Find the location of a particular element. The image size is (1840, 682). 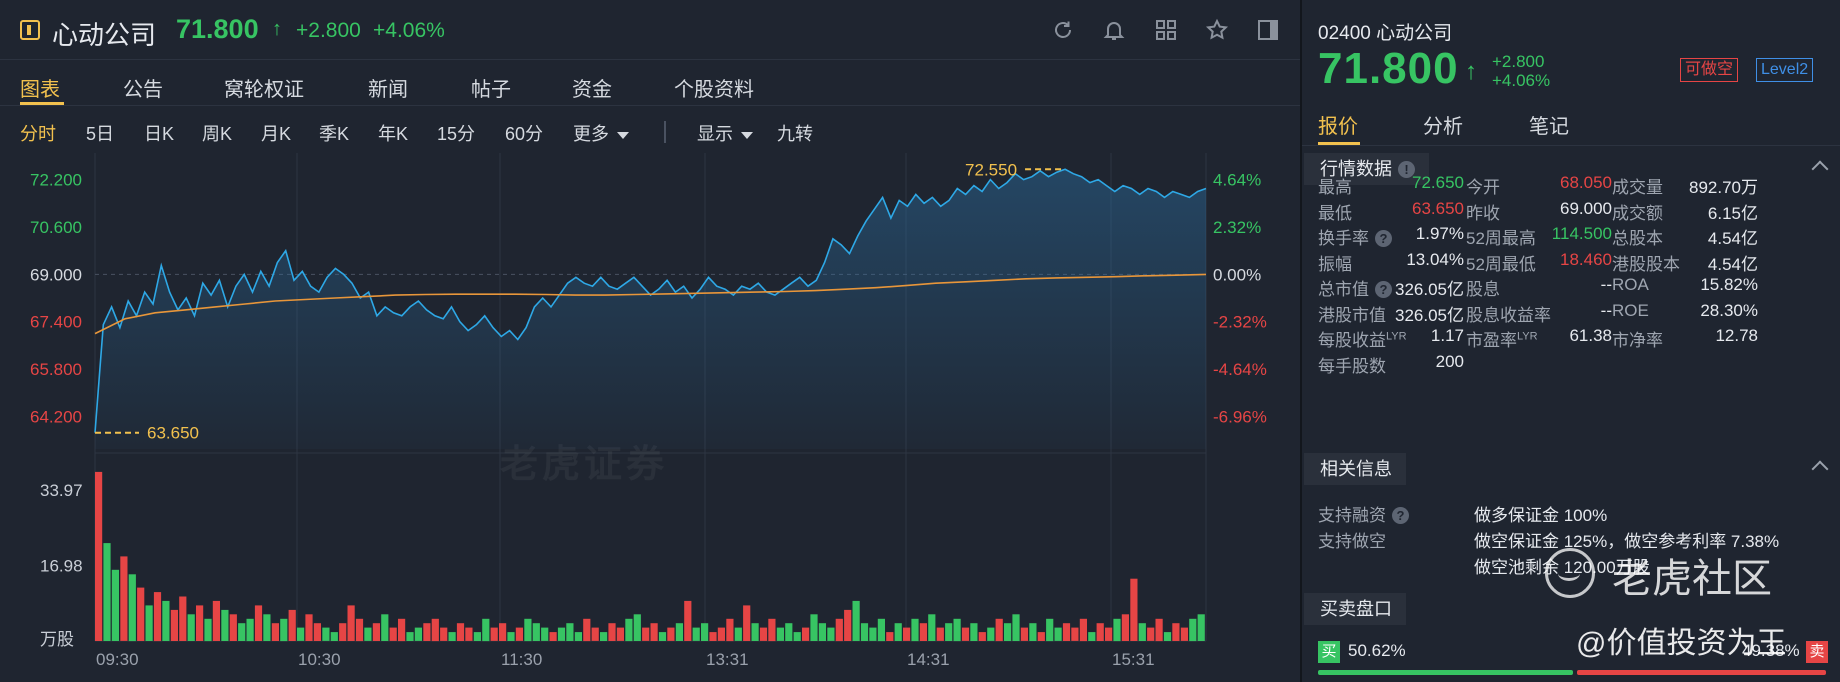

related-value-financing: 做多保证金 100% is located at coordinates (1541, 515).